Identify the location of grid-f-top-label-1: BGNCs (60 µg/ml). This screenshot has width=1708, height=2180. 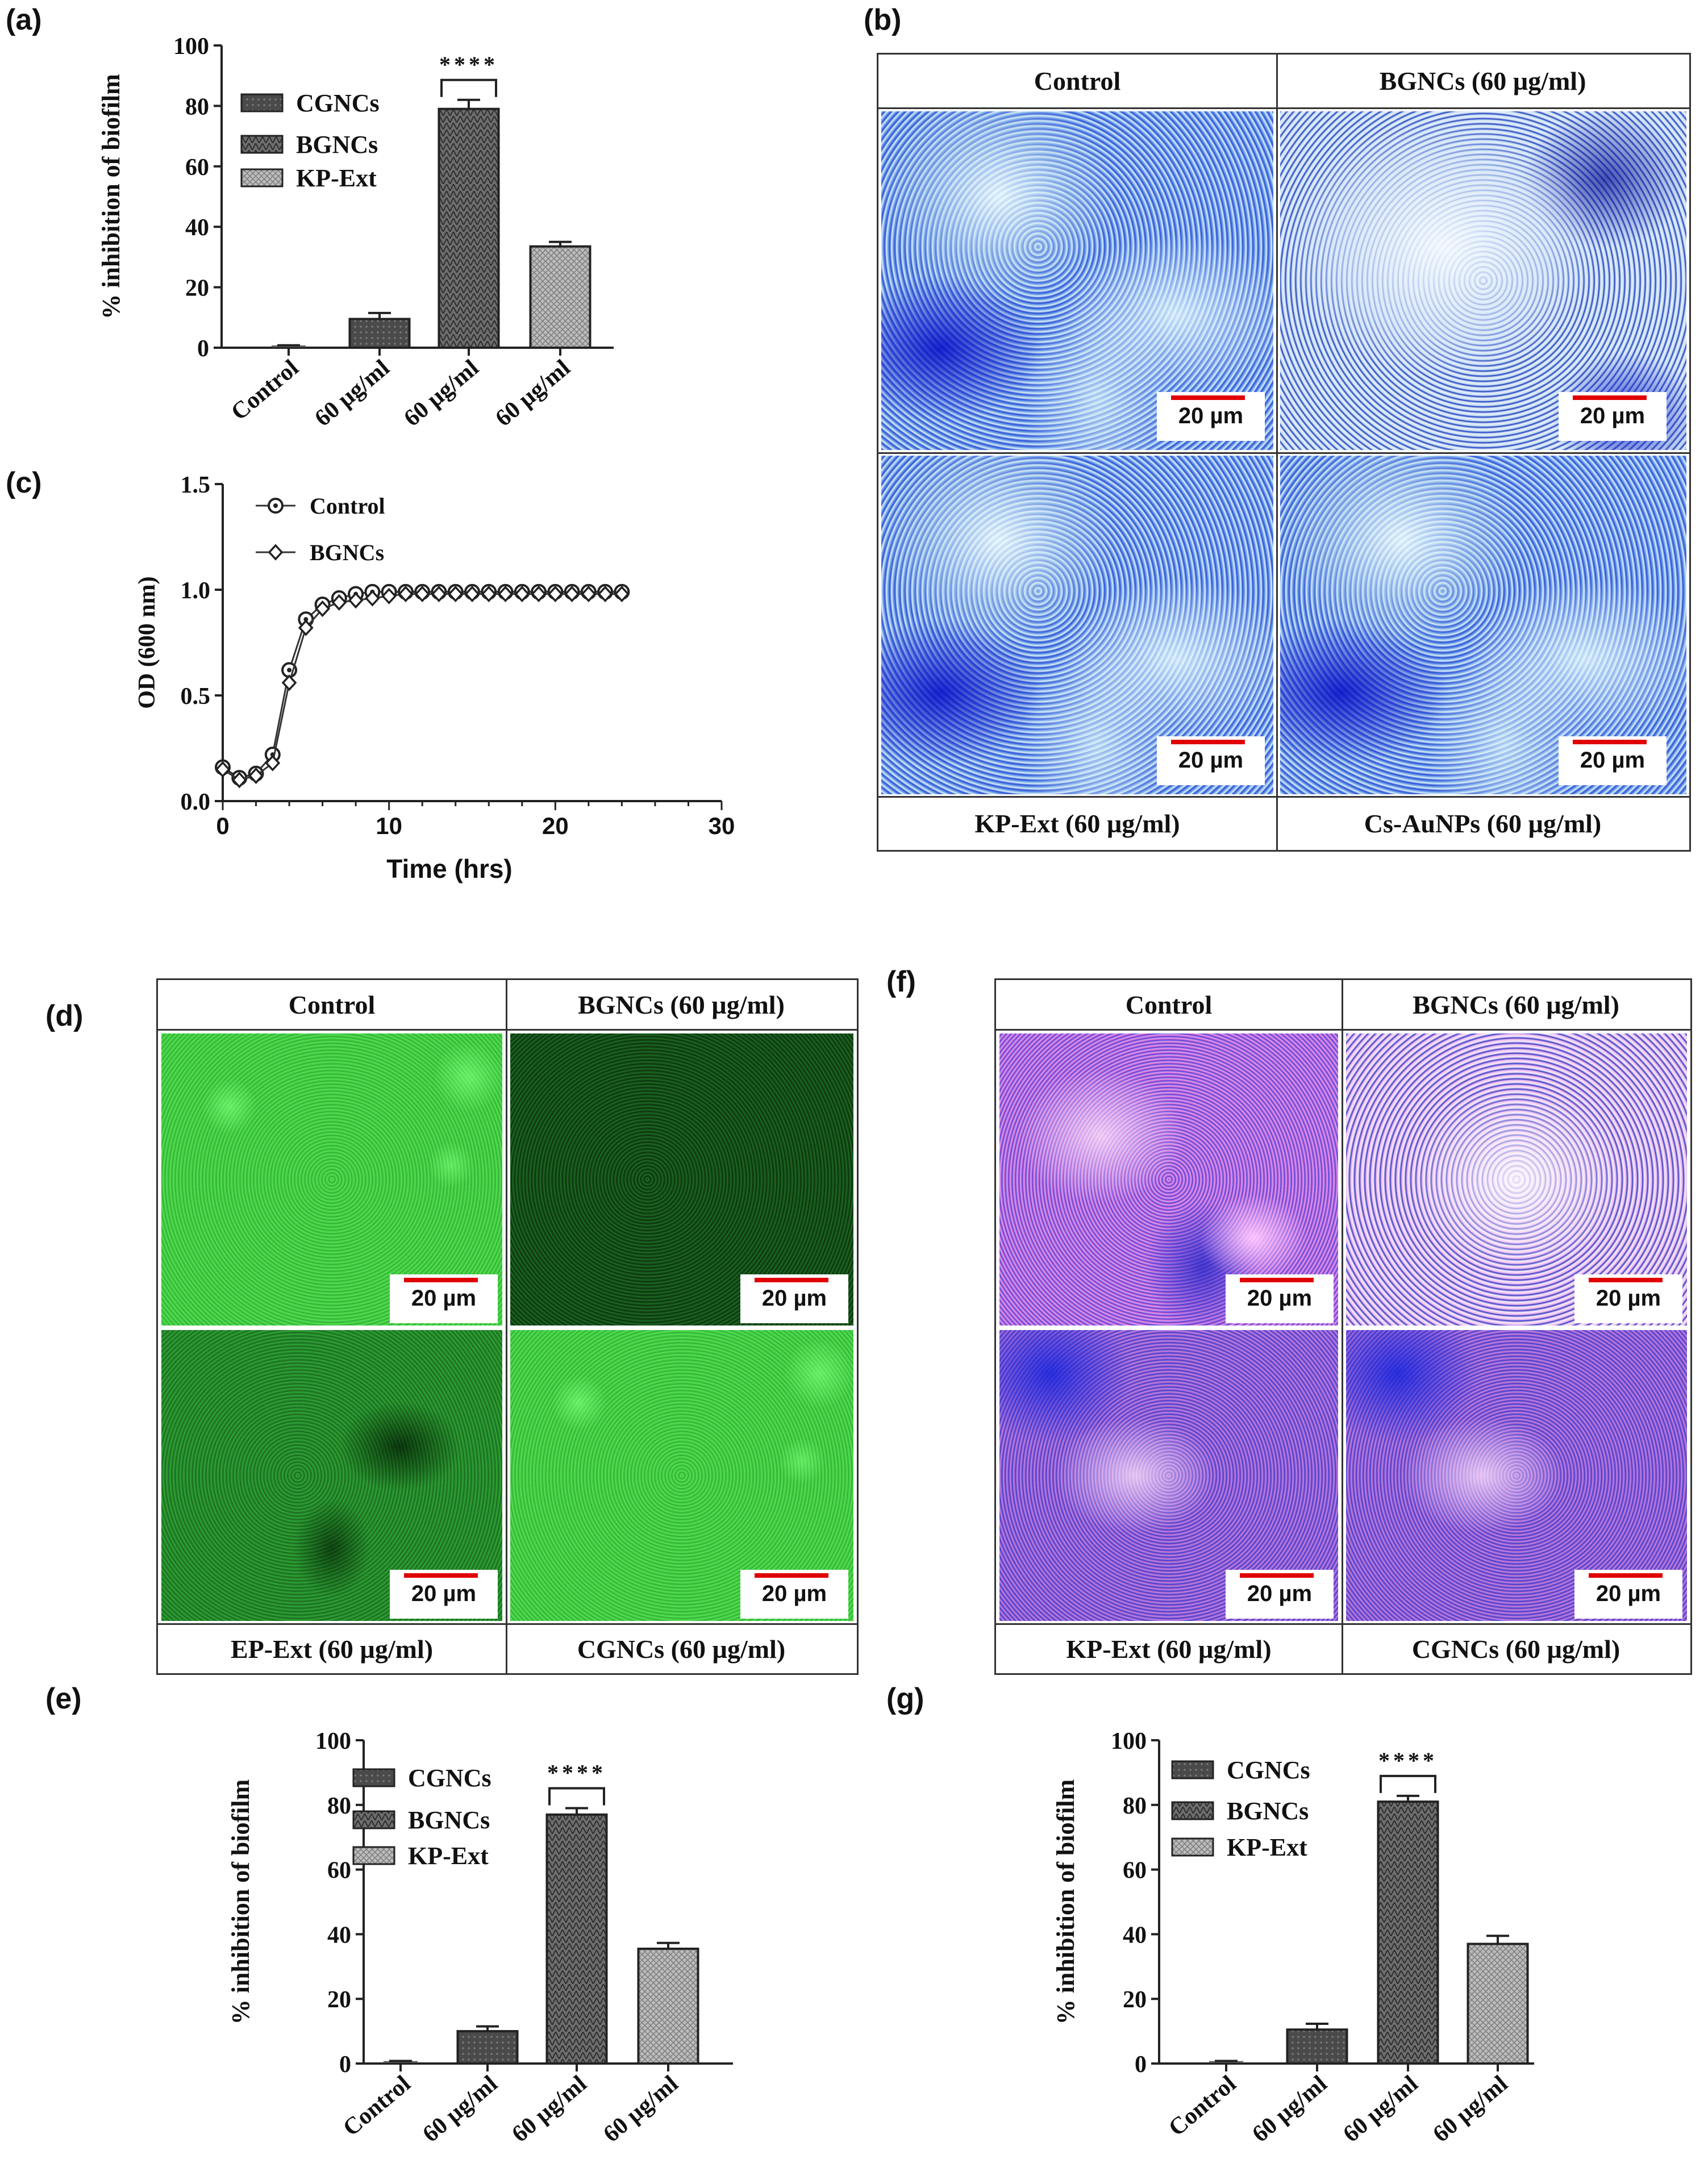
(1516, 1004).